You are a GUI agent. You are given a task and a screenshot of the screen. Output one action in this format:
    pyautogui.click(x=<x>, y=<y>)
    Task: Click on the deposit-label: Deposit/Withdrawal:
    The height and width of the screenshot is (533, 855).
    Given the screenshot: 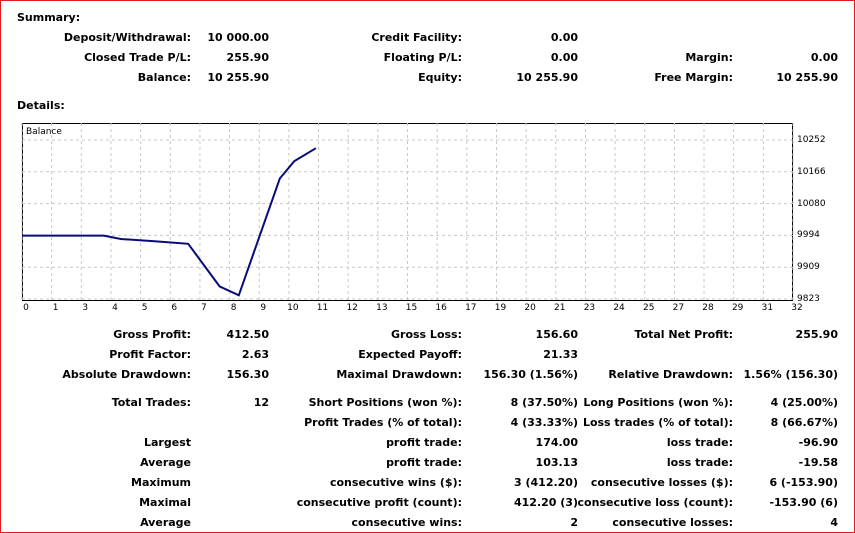 What is the action you would take?
    pyautogui.click(x=127, y=37)
    